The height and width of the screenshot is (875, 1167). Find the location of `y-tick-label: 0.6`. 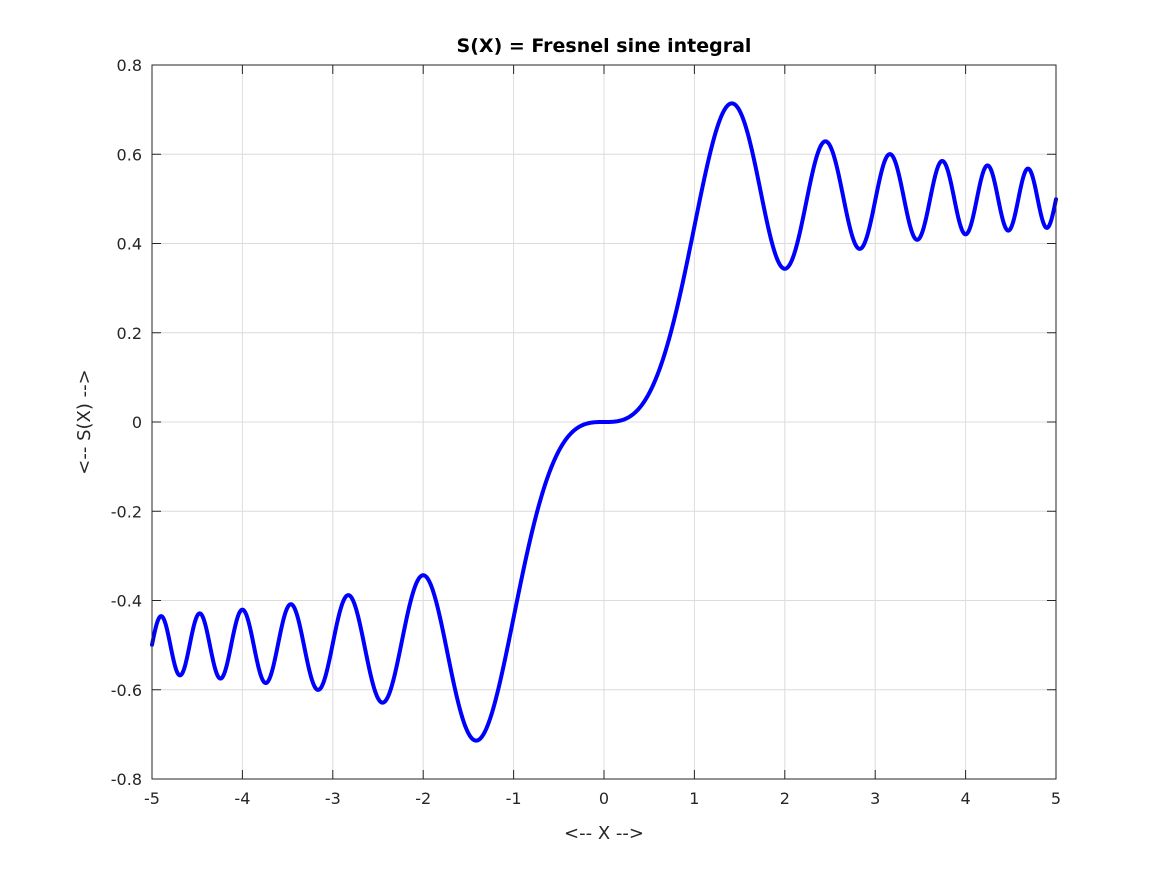

y-tick-label: 0.6 is located at coordinates (129, 154).